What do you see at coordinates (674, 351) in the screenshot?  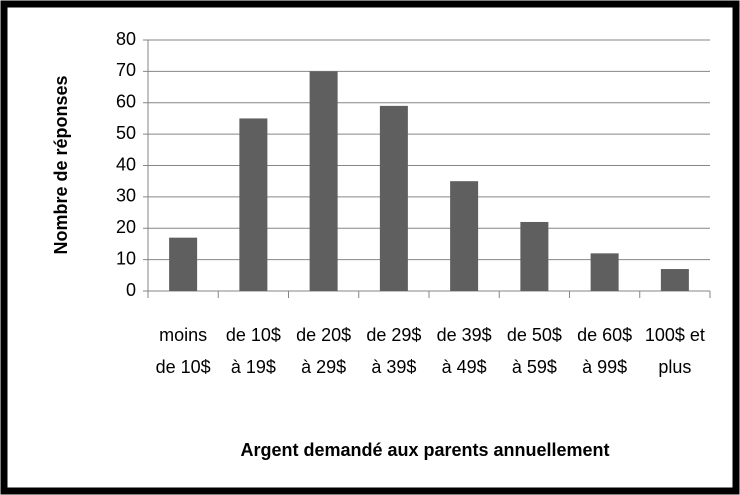 I see `x-tick-label: 100$ et plus` at bounding box center [674, 351].